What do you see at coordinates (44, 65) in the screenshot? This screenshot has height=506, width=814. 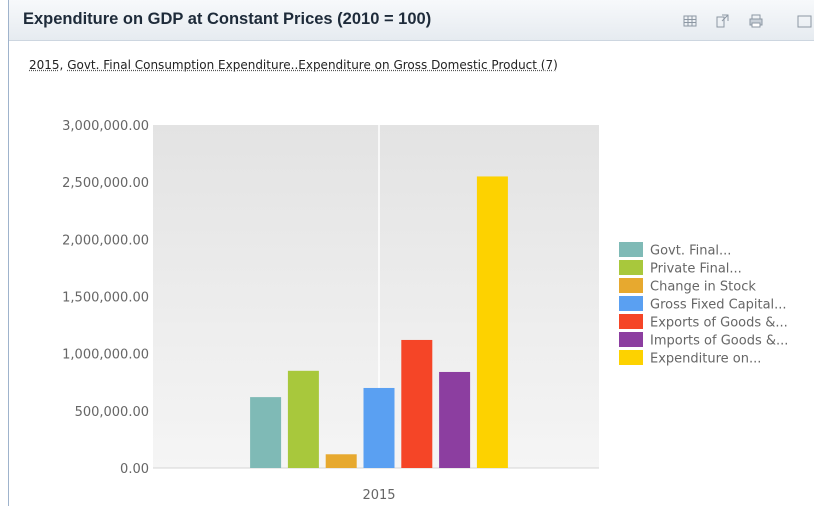 I see `subtitle-year-link: 2015` at bounding box center [44, 65].